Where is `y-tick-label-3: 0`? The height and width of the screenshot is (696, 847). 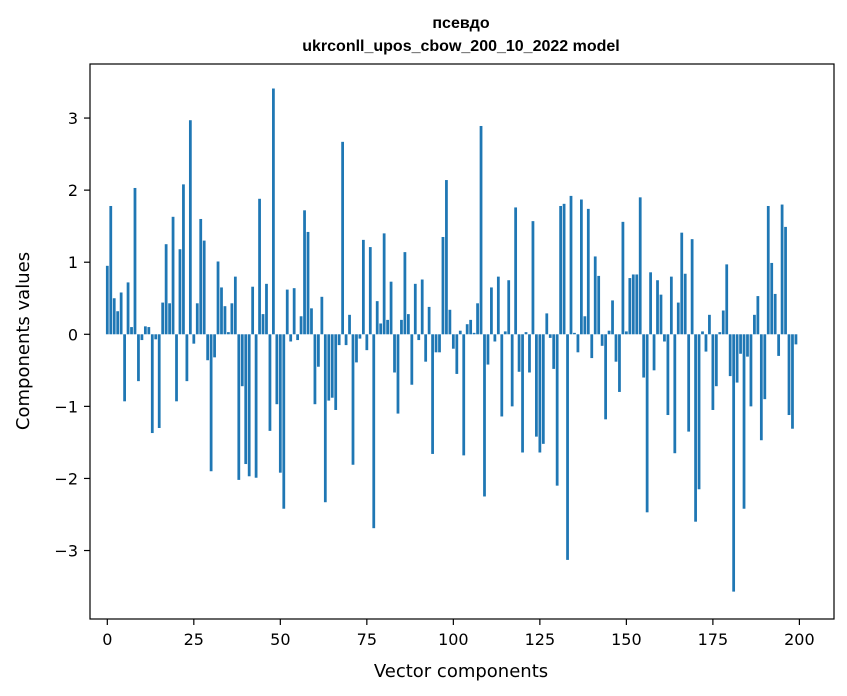
y-tick-label-3: 0 is located at coordinates (73, 334).